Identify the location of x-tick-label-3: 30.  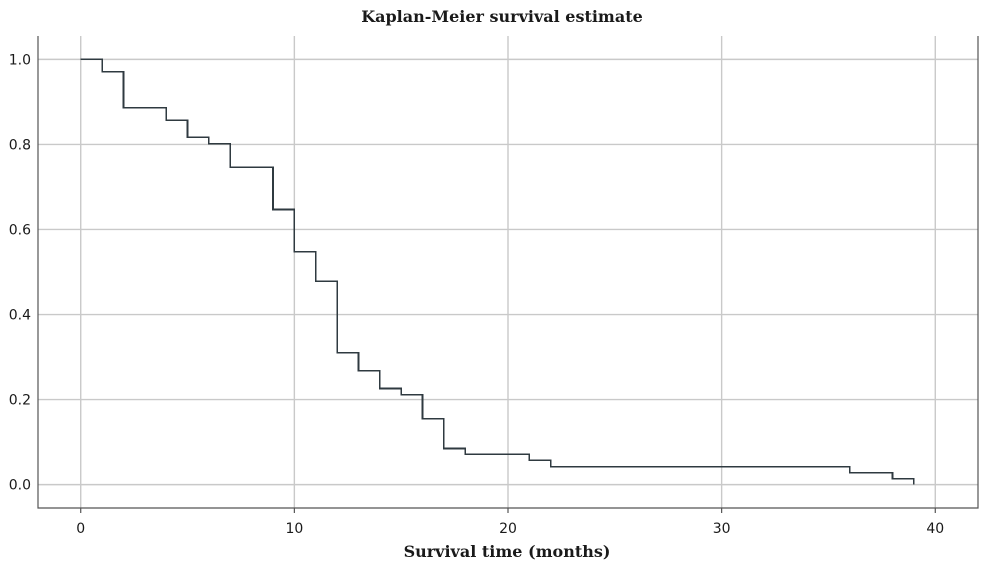
(722, 529).